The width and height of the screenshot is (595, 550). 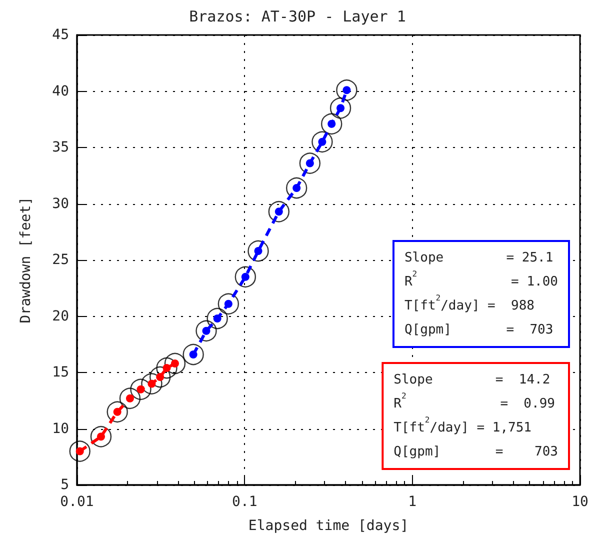 What do you see at coordinates (60, 204) in the screenshot?
I see `y-tick-label: 30` at bounding box center [60, 204].